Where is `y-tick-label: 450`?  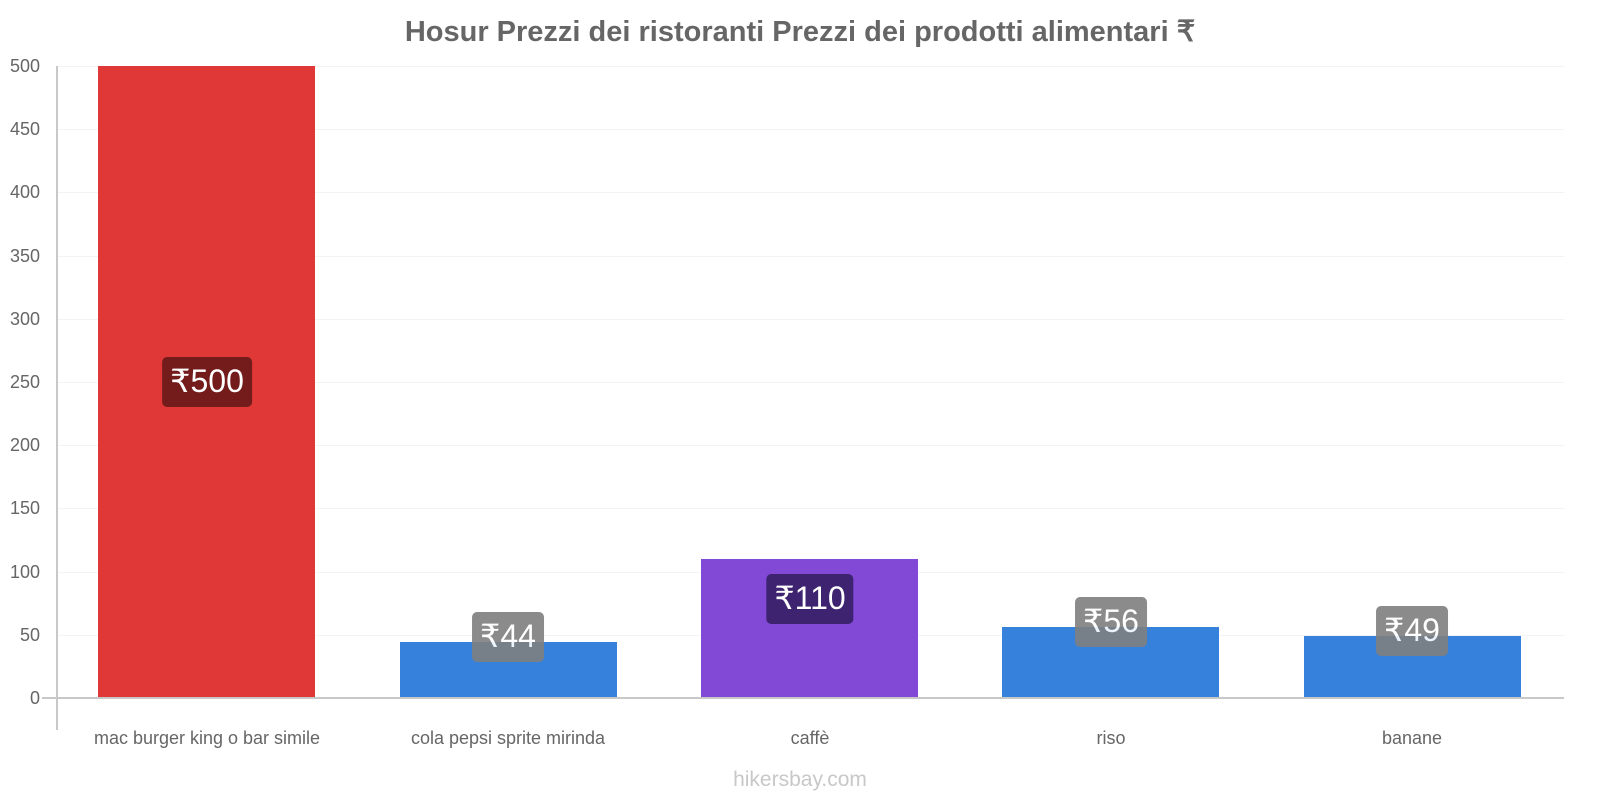
y-tick-label: 450 is located at coordinates (24, 129).